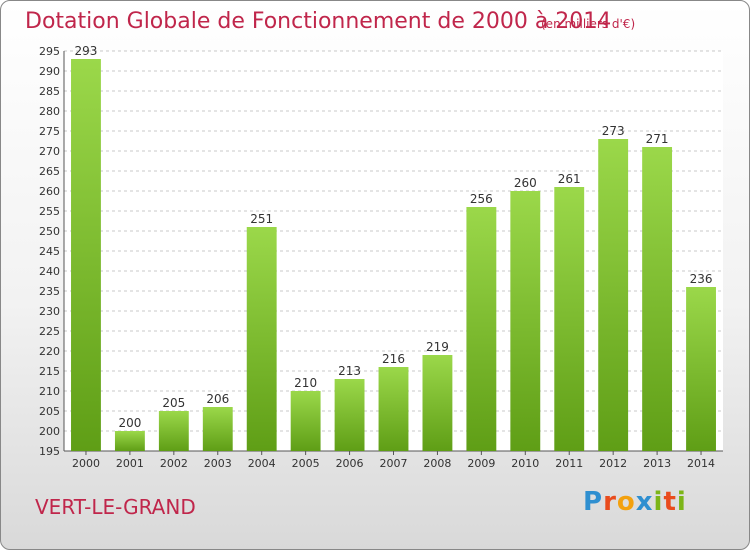 This screenshot has height=550, width=750. Describe the element at coordinates (49, 351) in the screenshot. I see `y-tick-label: 220` at that location.